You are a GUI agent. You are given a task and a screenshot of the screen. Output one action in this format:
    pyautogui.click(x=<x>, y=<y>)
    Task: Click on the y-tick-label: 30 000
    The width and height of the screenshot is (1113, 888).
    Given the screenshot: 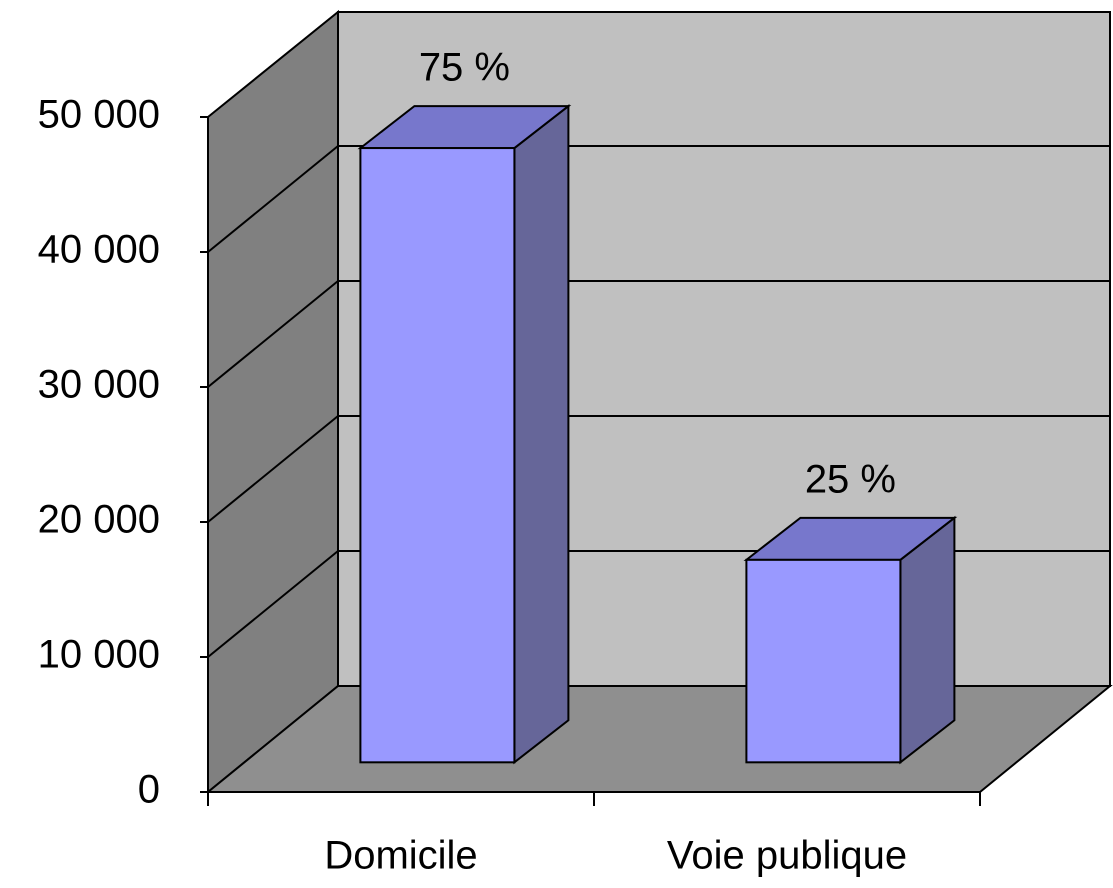 What is the action you would take?
    pyautogui.click(x=99, y=385)
    